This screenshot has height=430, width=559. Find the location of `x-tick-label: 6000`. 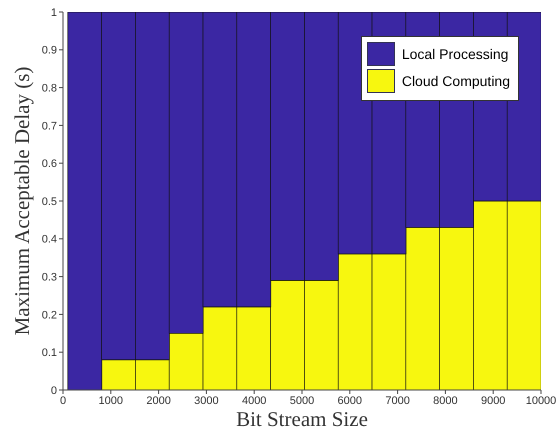

x-tick-label: 6000 is located at coordinates (350, 400).